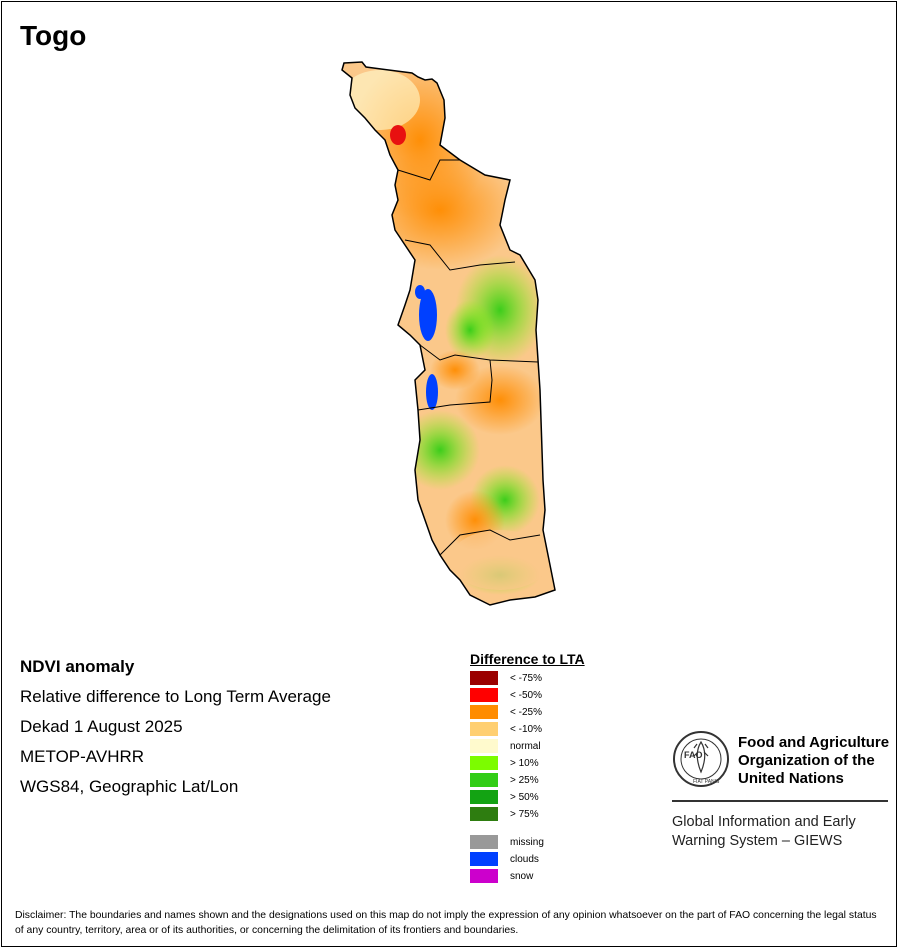  I want to click on legend-item: missing, so click(507, 842).